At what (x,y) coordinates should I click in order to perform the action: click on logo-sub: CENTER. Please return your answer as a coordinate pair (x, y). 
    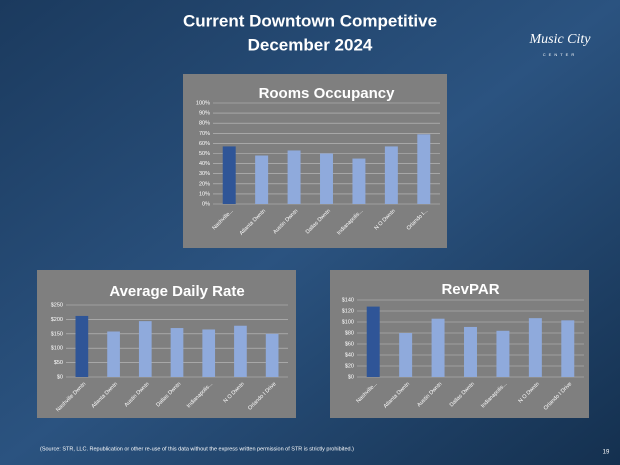
    Looking at the image, I should click on (560, 54).